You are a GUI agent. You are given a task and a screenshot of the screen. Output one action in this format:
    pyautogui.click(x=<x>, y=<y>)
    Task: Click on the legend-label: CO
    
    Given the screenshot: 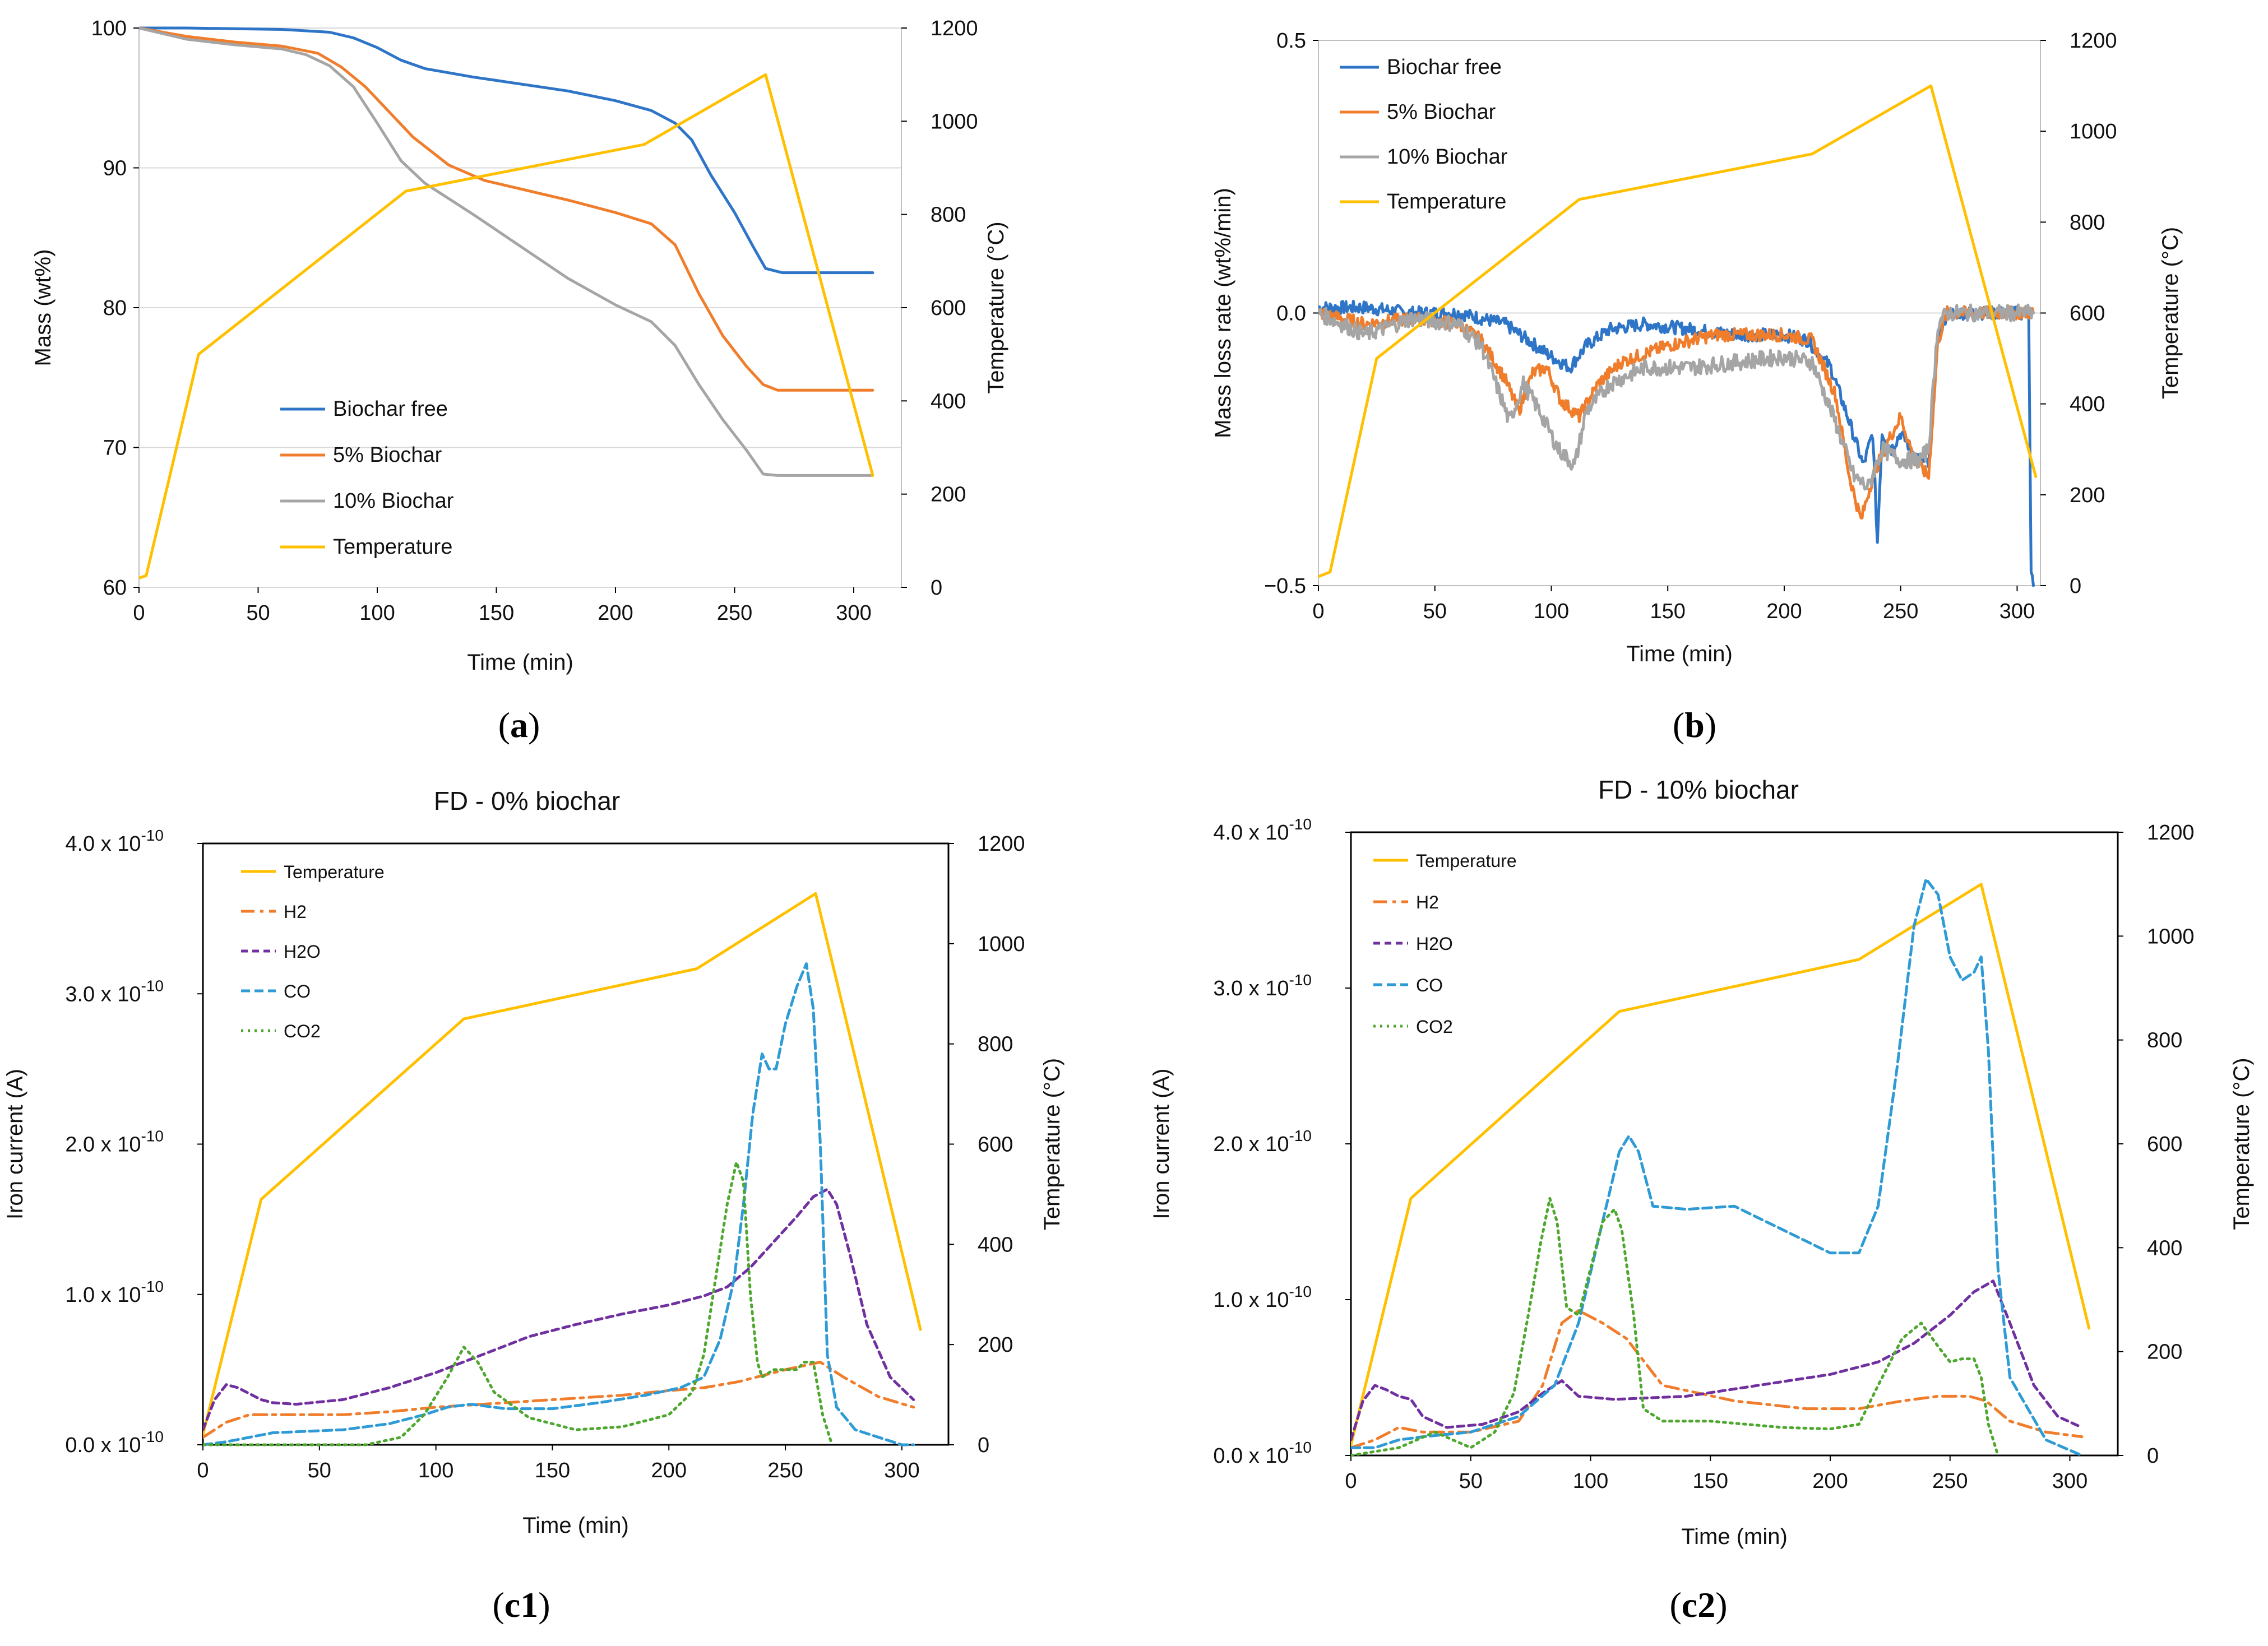 What is the action you would take?
    pyautogui.click(x=1429, y=985)
    